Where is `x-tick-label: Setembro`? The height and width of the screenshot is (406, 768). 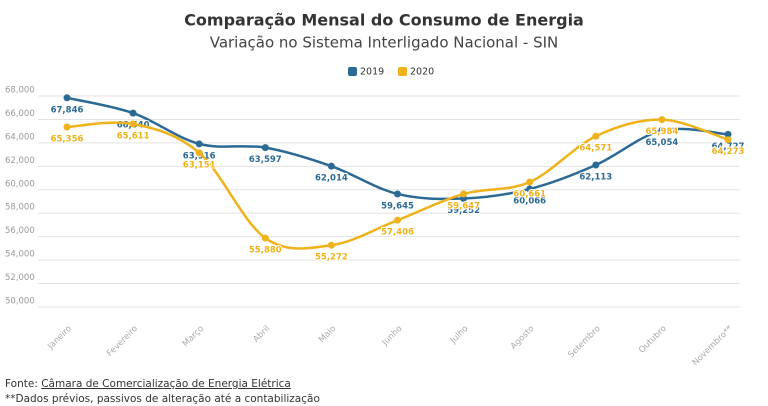
x-tick-label: Setembro is located at coordinates (584, 342).